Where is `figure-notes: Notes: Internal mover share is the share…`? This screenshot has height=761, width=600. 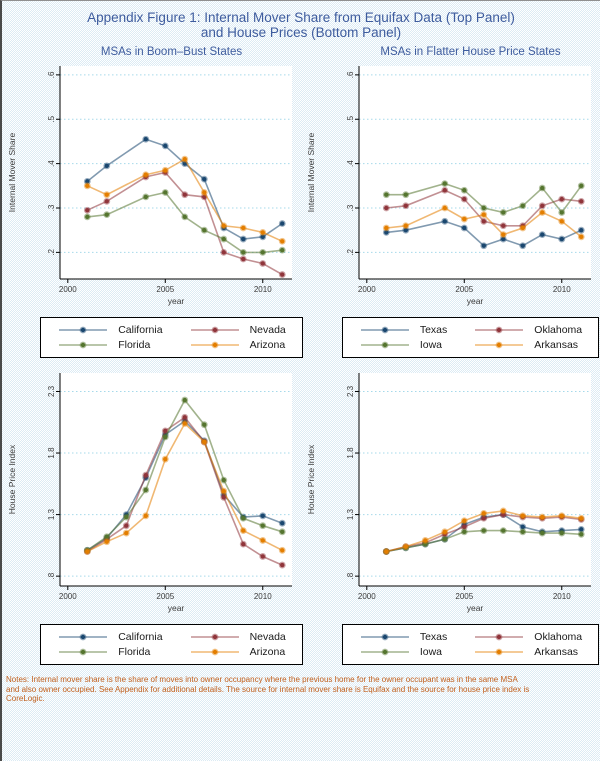
figure-notes: Notes: Internal mover share is the share… is located at coordinates (301, 684).